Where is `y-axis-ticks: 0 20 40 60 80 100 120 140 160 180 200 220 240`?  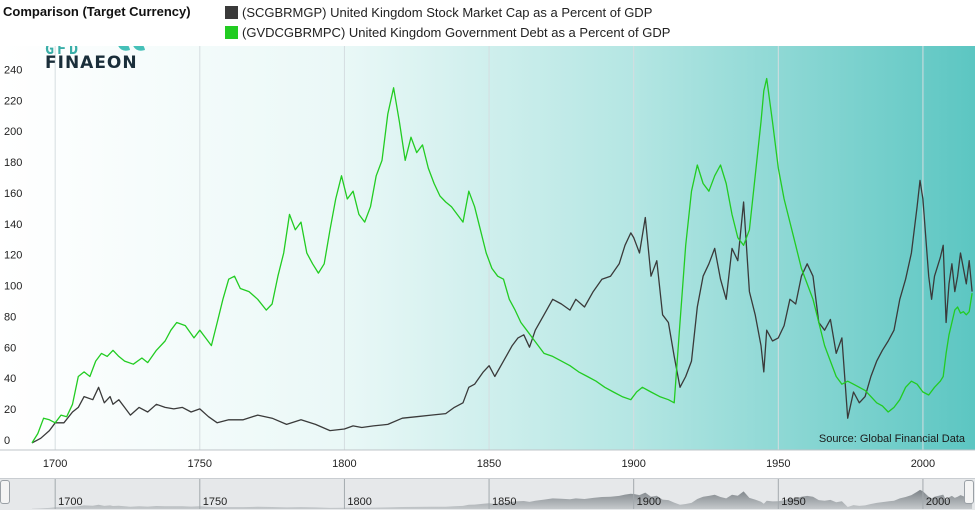 y-axis-ticks: 0 20 40 60 80 100 120 140 160 180 200 220 240 is located at coordinates (13, 255).